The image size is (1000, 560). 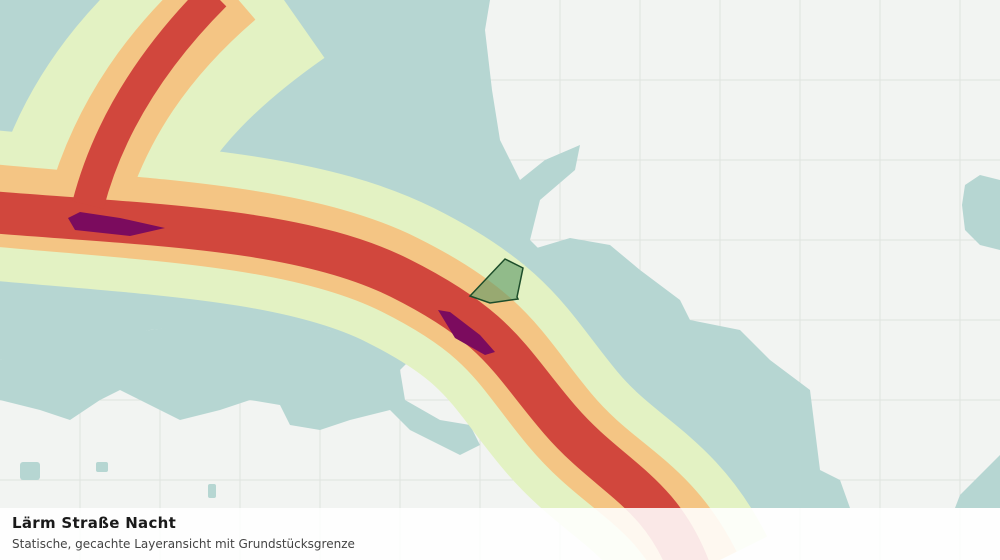 What do you see at coordinates (94, 523) in the screenshot?
I see `caption-title: Lärm Straße Nacht` at bounding box center [94, 523].